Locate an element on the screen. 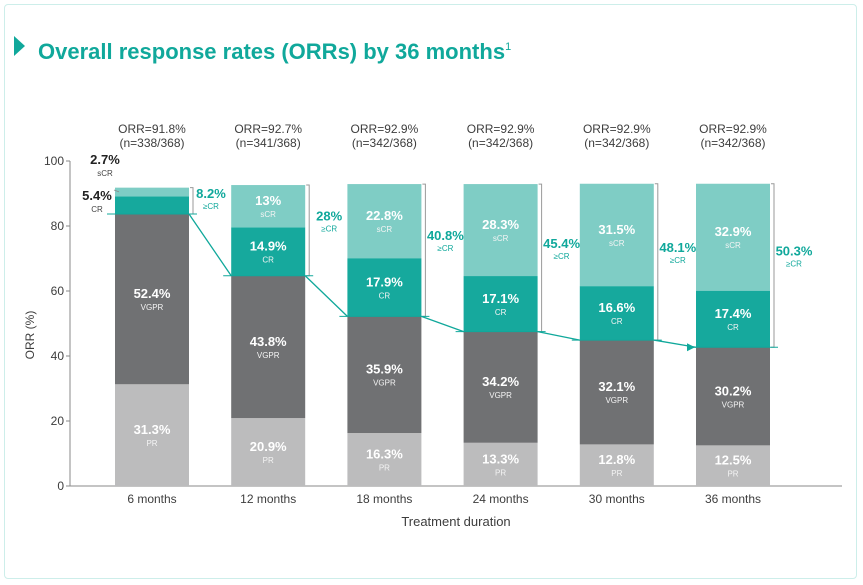 The height and width of the screenshot is (585, 863). segment-value-pr: 20.9% is located at coordinates (268, 446).